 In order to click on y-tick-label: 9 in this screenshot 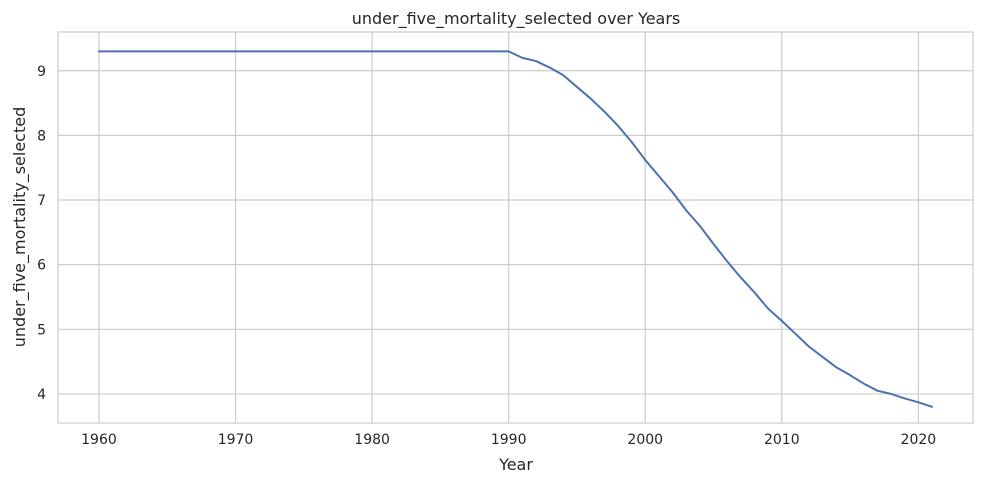, I will do `click(41, 72)`.